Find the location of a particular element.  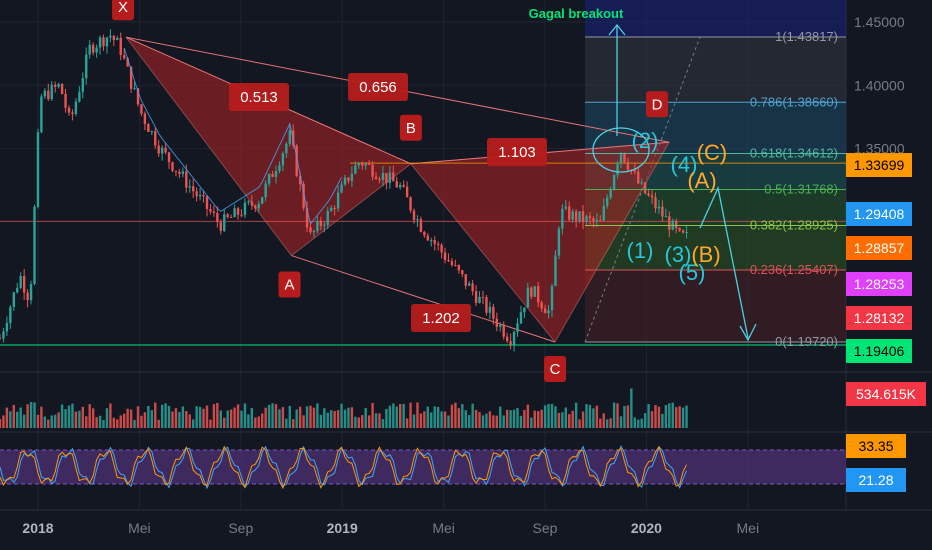

volume-pane is located at coordinates (344, 408).